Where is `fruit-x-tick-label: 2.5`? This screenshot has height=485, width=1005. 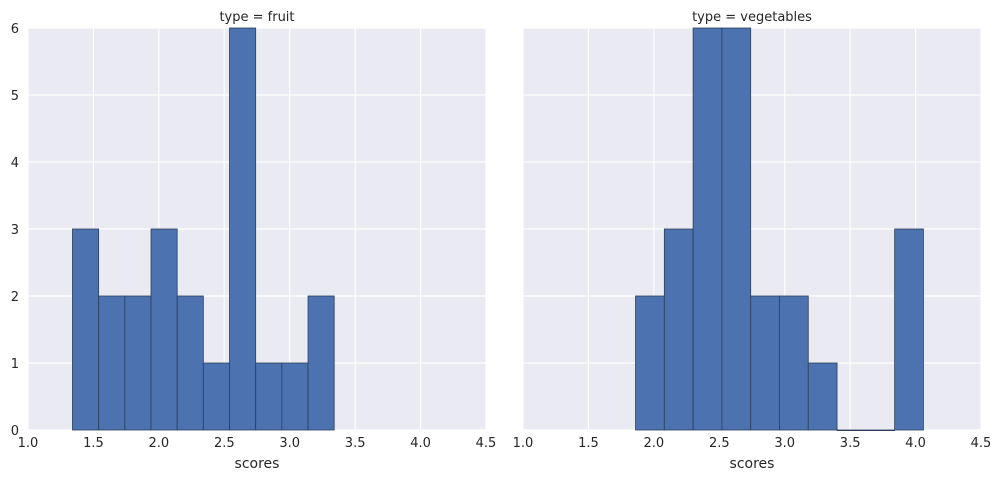
fruit-x-tick-label: 2.5 is located at coordinates (224, 443).